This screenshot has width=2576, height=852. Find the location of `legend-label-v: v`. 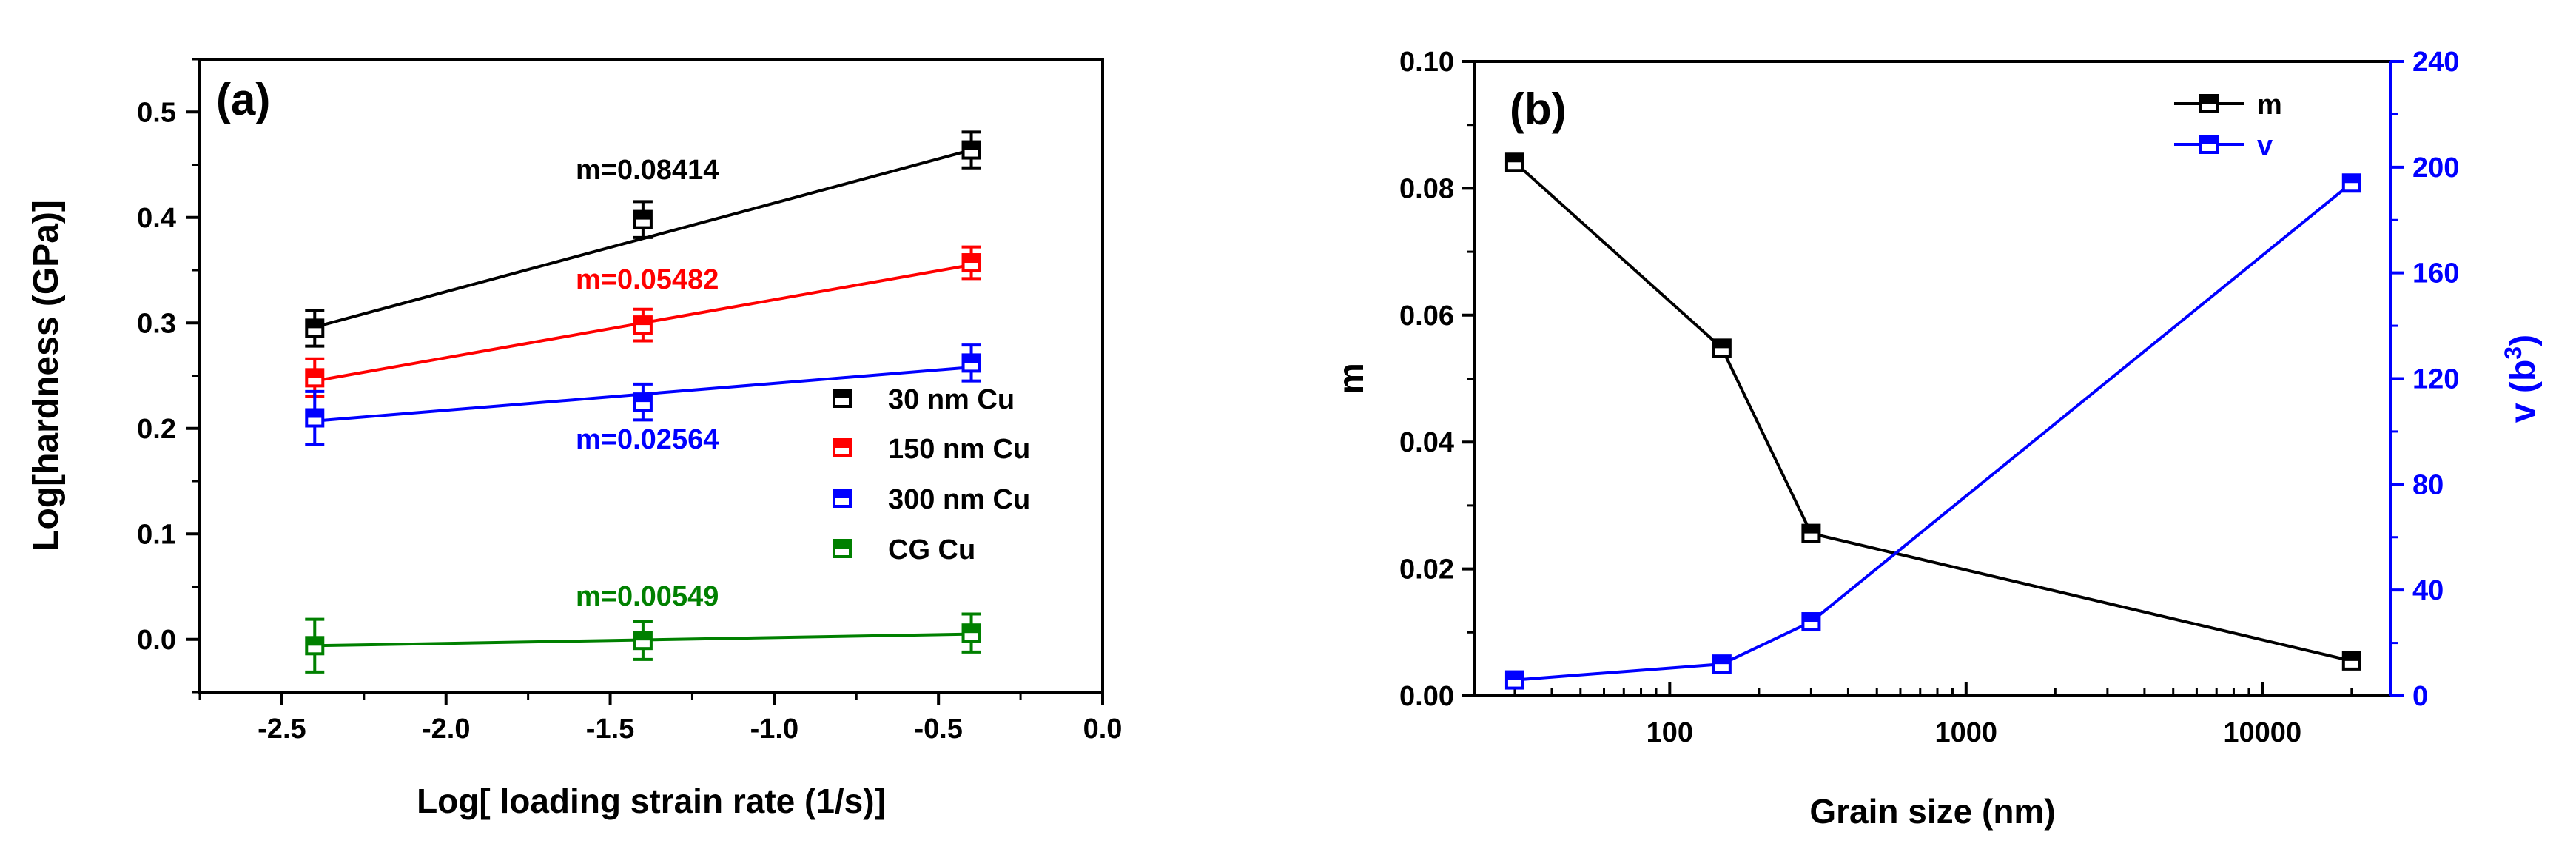

legend-label-v: v is located at coordinates (2265, 145).